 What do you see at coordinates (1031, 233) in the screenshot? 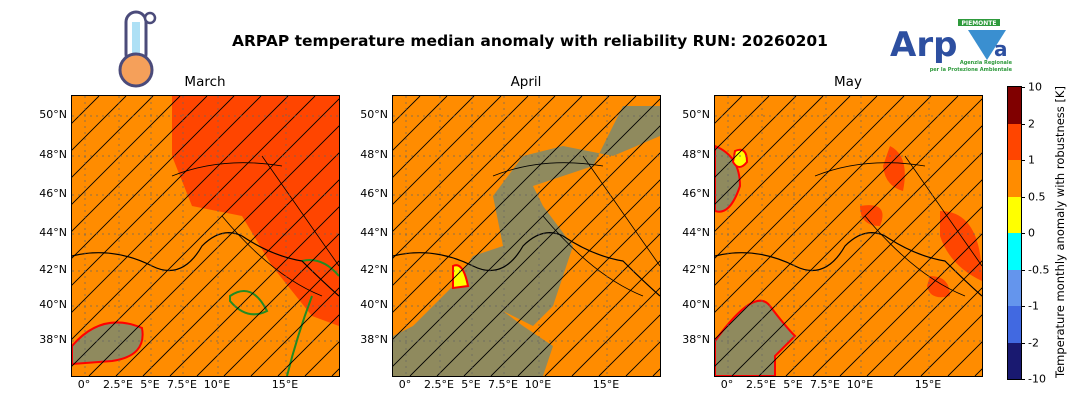
I see `colorbar-tick-label: 0` at bounding box center [1031, 233].